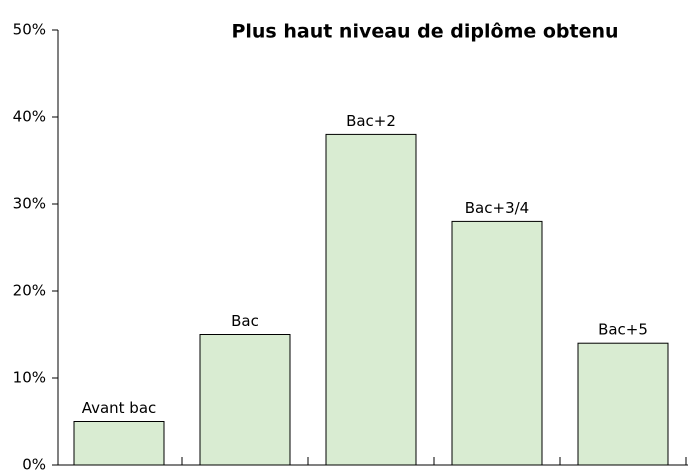  Describe the element at coordinates (29, 30) in the screenshot. I see `y-tick-label: 50%` at that location.